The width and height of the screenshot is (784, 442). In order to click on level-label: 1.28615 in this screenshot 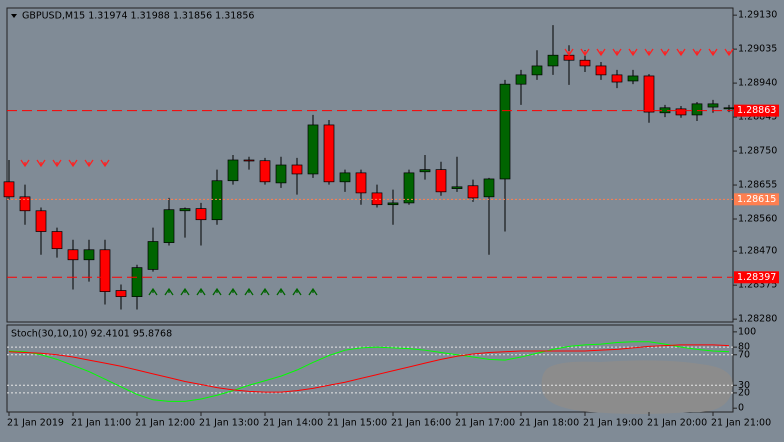, I will do `click(756, 199)`.